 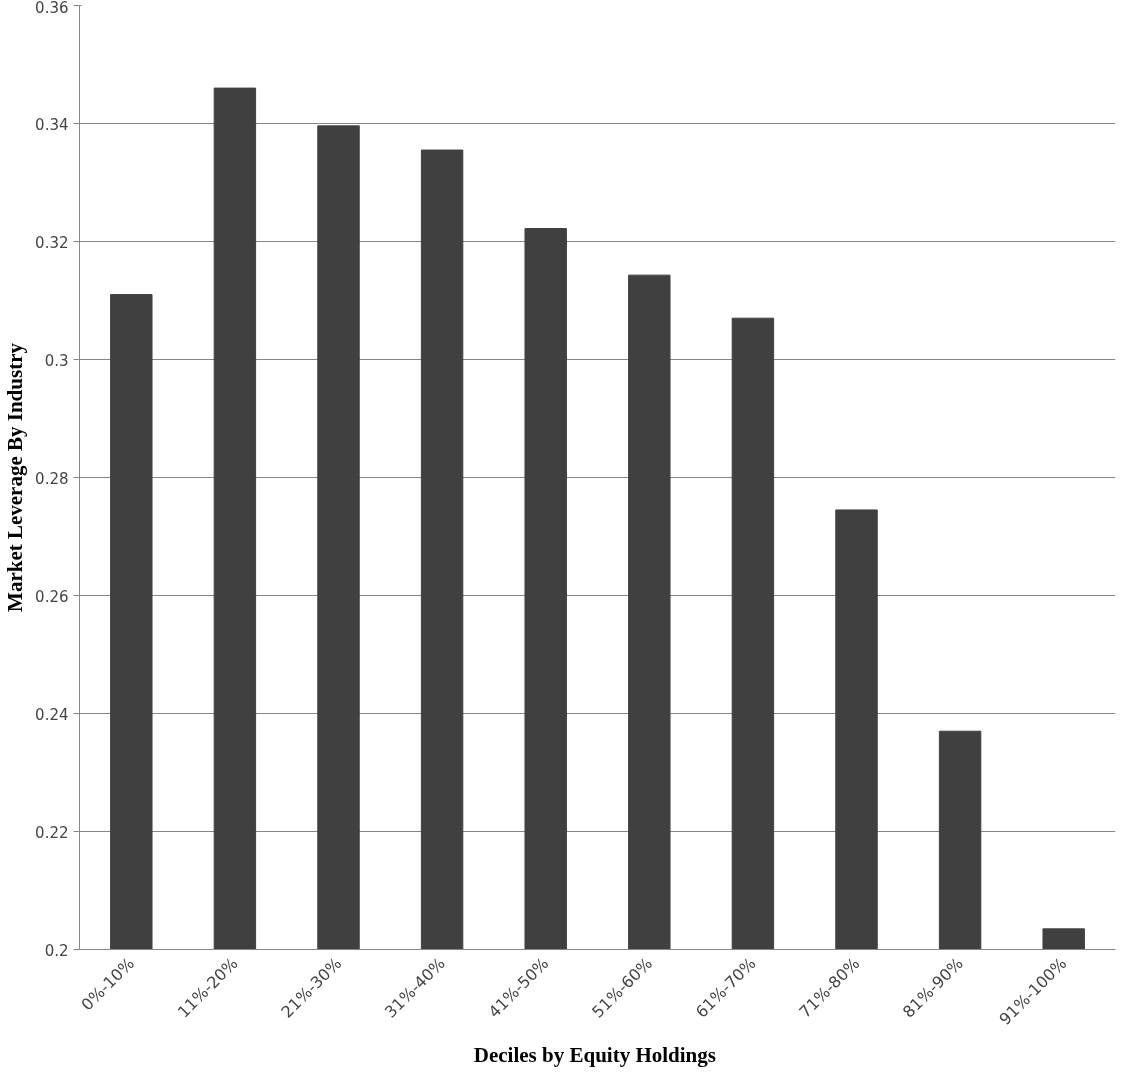 What do you see at coordinates (56, 950) in the screenshot?
I see `y-tick-label: 0.2` at bounding box center [56, 950].